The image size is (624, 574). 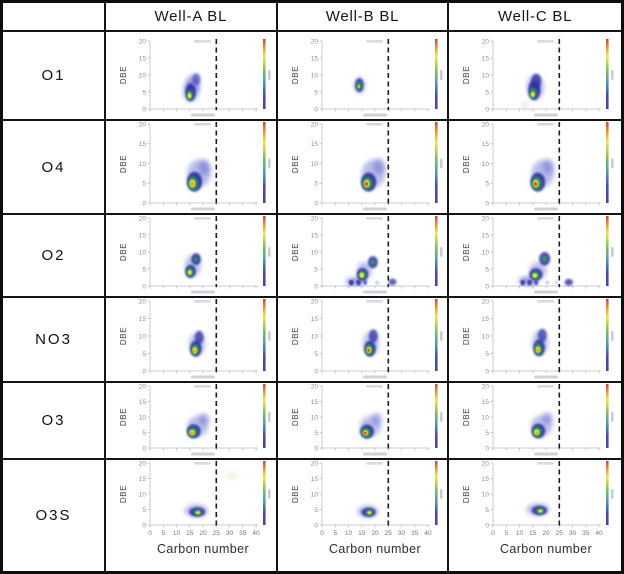 I want to click on plot-cell-o4-well-b: 0 5 10 15 20 DBE, so click(x=363, y=168).